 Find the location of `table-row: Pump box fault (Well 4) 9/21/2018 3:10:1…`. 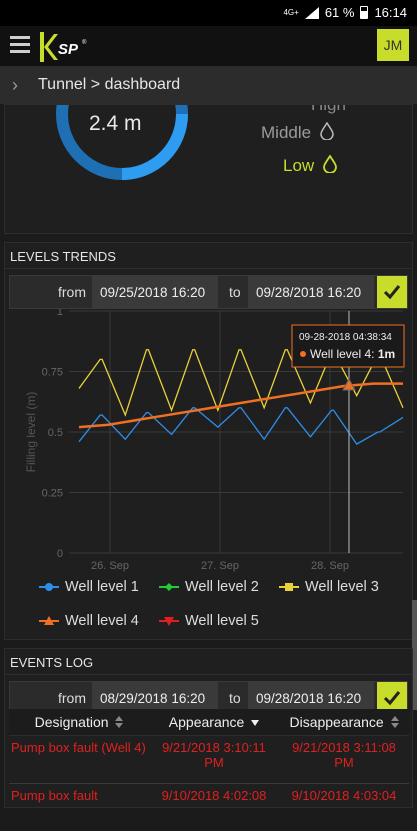

table-row: Pump box fault (Well 4) 9/21/2018 3:10:1… is located at coordinates (209, 758).